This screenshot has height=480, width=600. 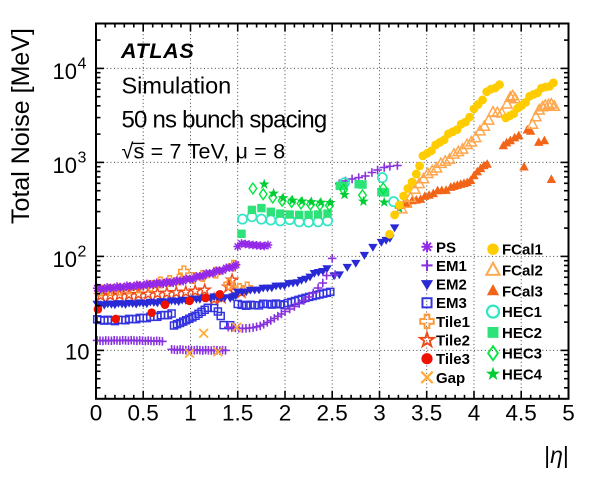 I want to click on svg-text: Tile3, so click(x=453, y=359).